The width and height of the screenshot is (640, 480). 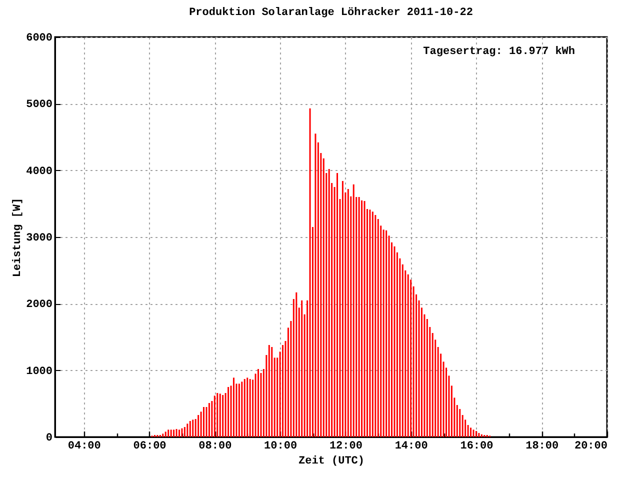 What do you see at coordinates (84, 446) in the screenshot?
I see `x-tick-label: 04:00` at bounding box center [84, 446].